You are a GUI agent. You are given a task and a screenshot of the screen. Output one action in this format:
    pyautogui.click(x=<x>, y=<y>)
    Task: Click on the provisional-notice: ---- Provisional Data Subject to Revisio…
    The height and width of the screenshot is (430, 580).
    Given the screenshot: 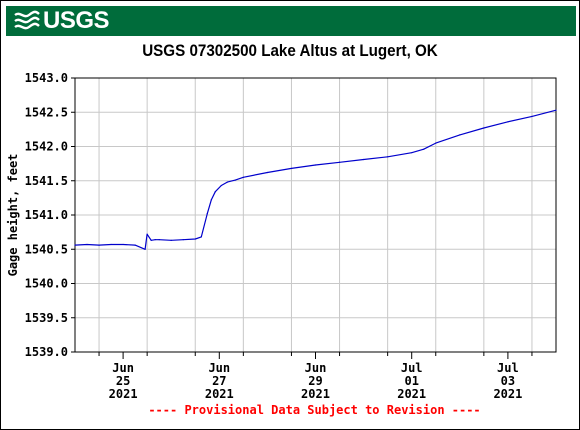 What is the action you would take?
    pyautogui.click(x=314, y=410)
    